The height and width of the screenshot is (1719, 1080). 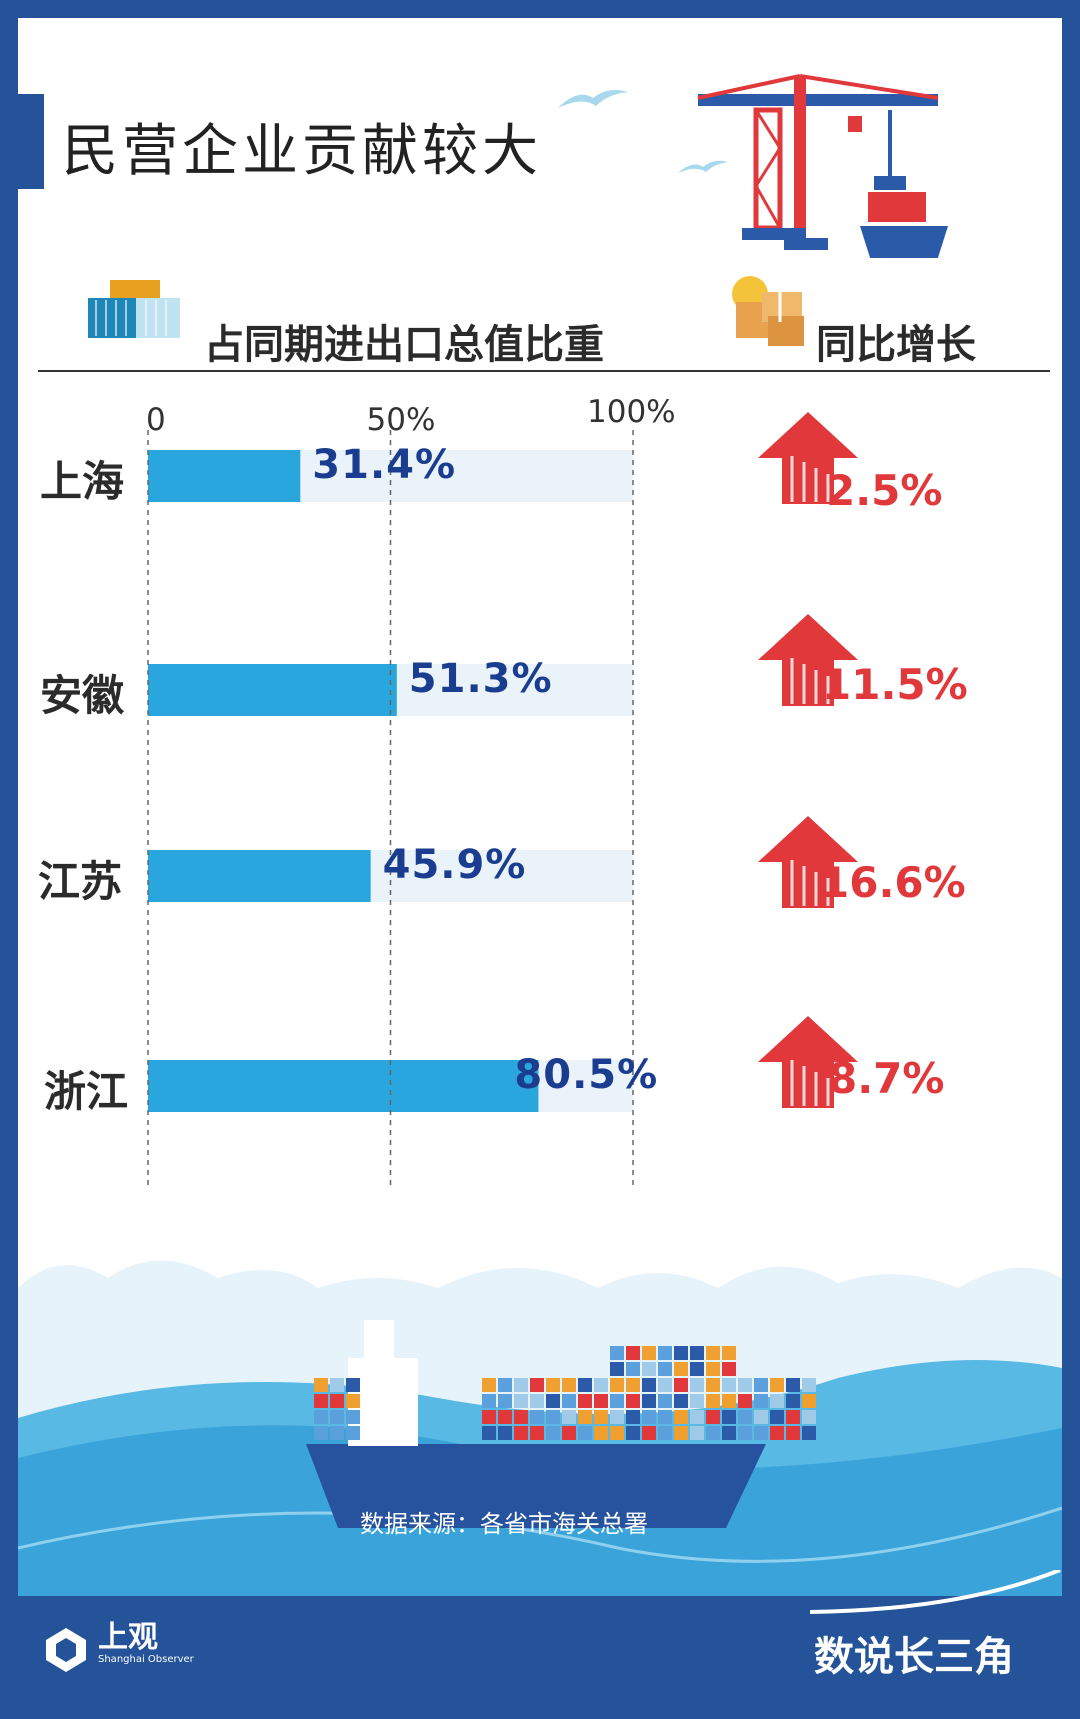 I want to click on share-value-label: 45.9%, so click(x=454, y=865).